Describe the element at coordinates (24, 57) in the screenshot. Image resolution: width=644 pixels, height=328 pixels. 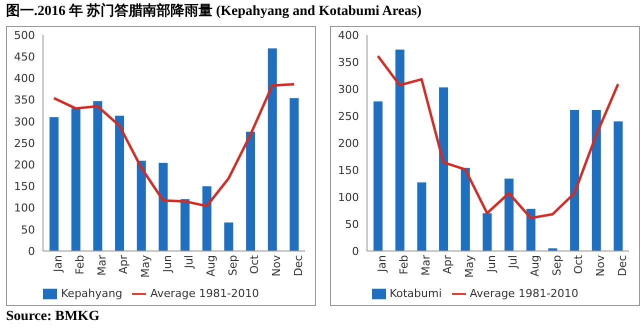
I see `y-tick-label: 450` at that location.